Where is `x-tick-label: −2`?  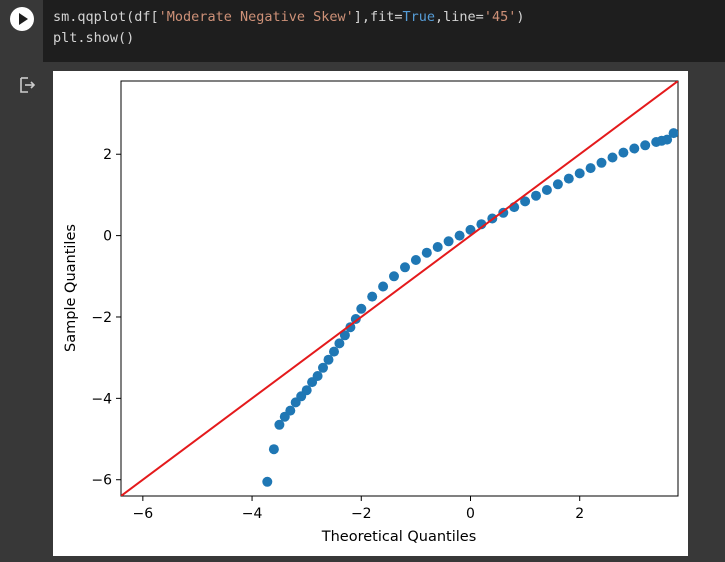 x-tick-label: −2 is located at coordinates (361, 514).